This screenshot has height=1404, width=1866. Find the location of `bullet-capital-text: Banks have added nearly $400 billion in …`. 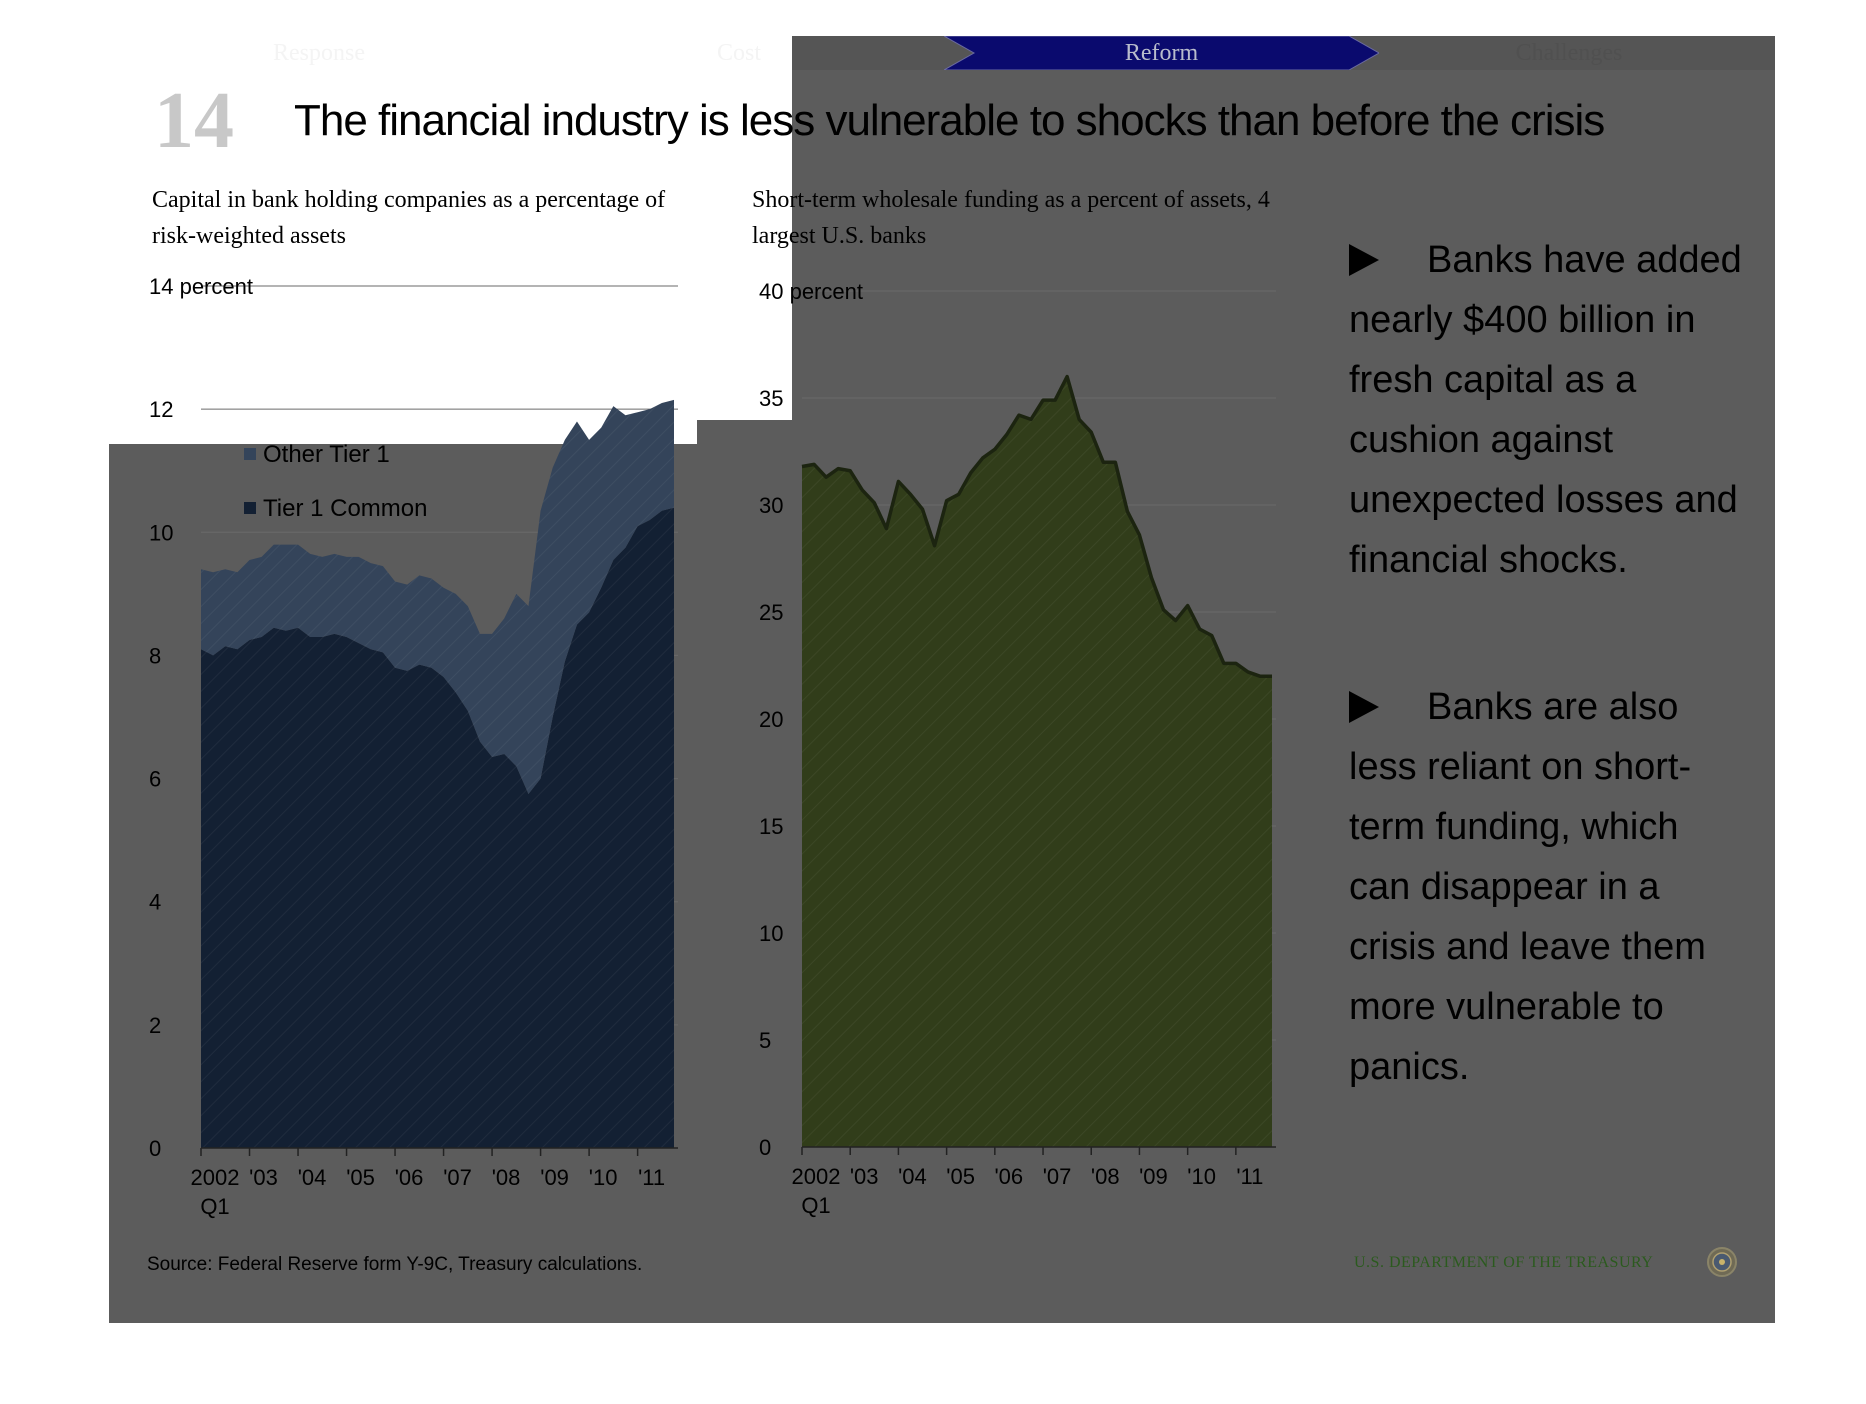

bullet-capital-text: Banks have added nearly $400 billion in … is located at coordinates (1545, 410).